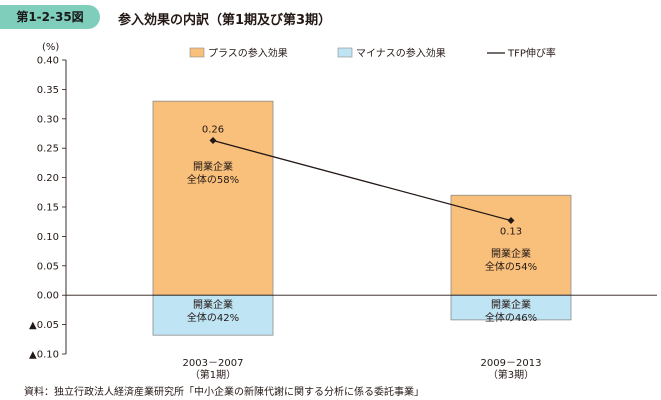 This screenshot has height=400, width=661. What do you see at coordinates (401, 53) in the screenshot?
I see `legend-label-negative: マイナスの参入効果` at bounding box center [401, 53].